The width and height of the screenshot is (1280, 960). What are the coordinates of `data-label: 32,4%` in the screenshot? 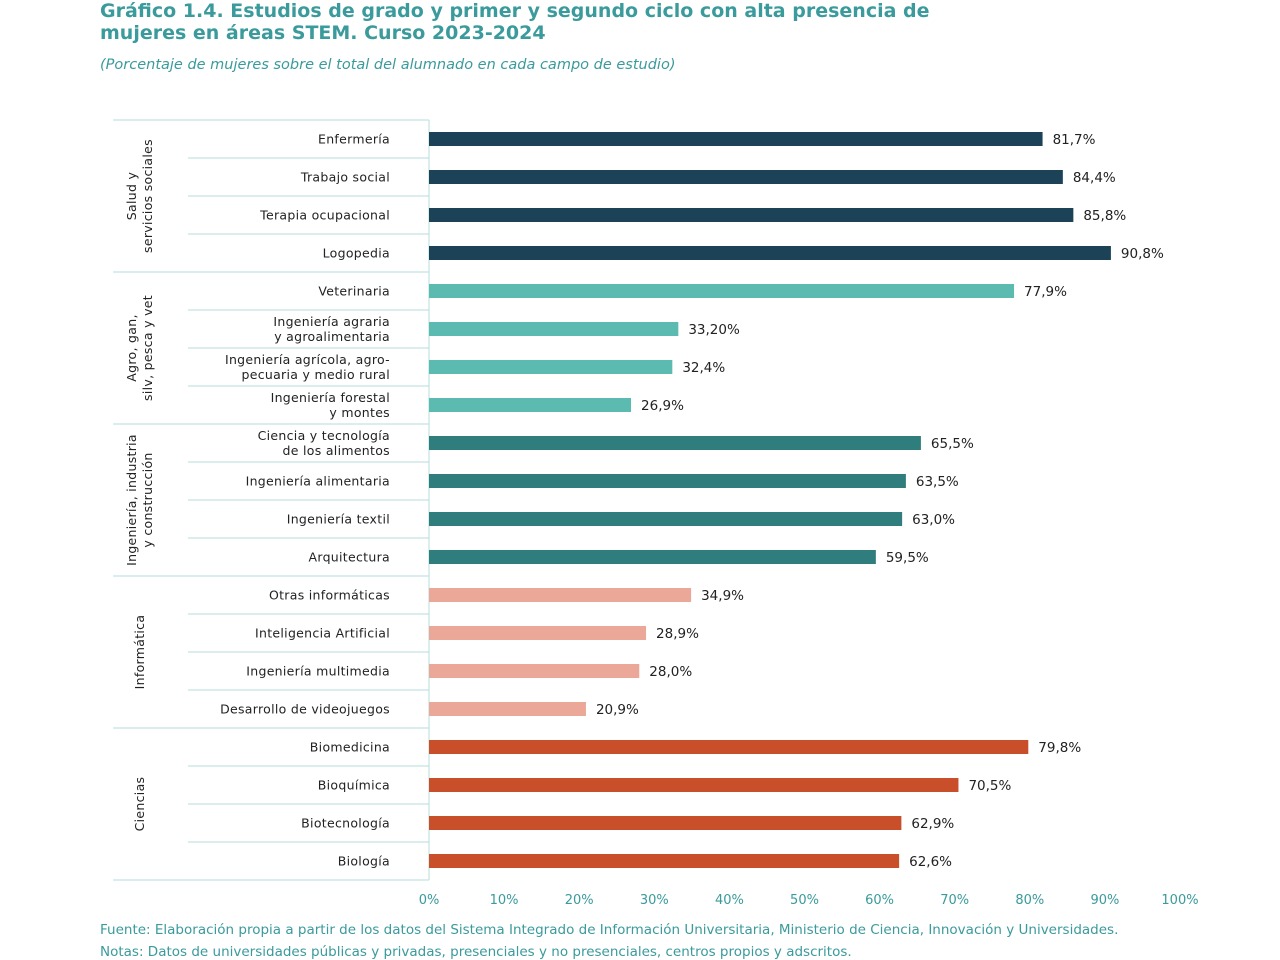 It's located at (703, 368).